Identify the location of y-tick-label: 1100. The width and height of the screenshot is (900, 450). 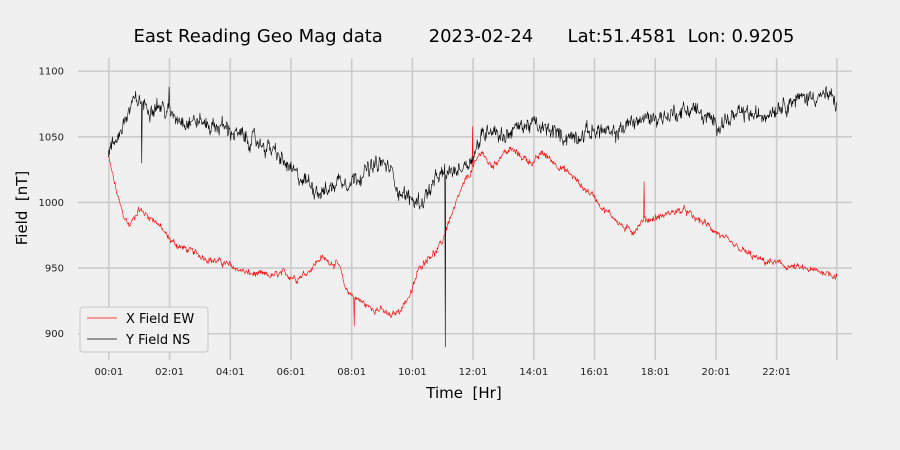
(51, 72).